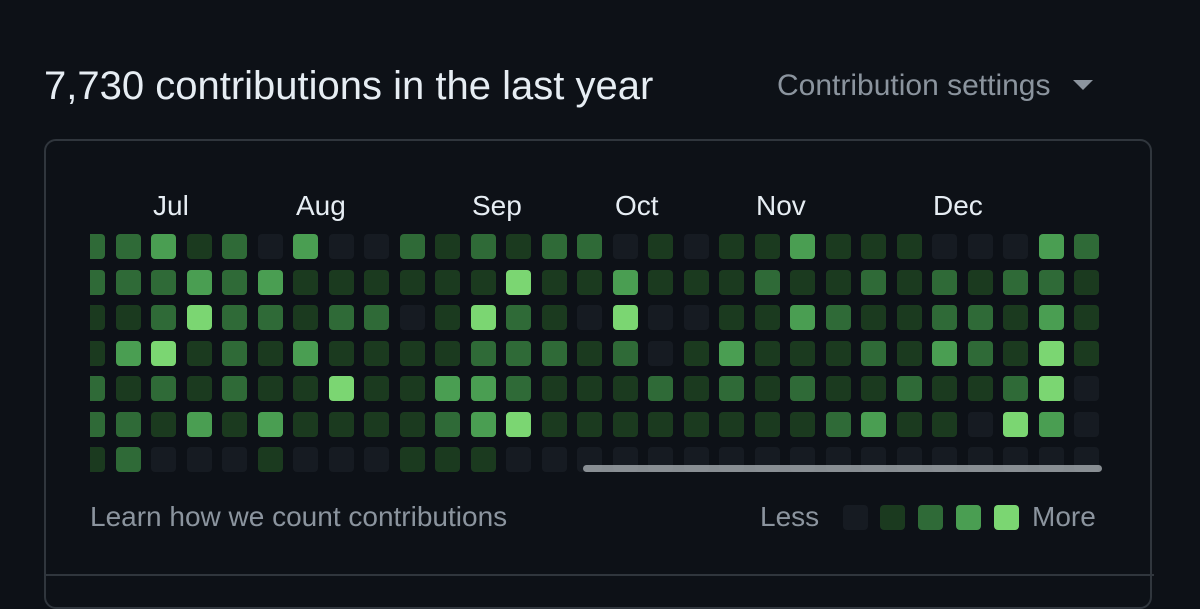 The image size is (1200, 609). Describe the element at coordinates (299, 516) in the screenshot. I see `learn-how-we-count-link: Learn how we count contributions` at that location.